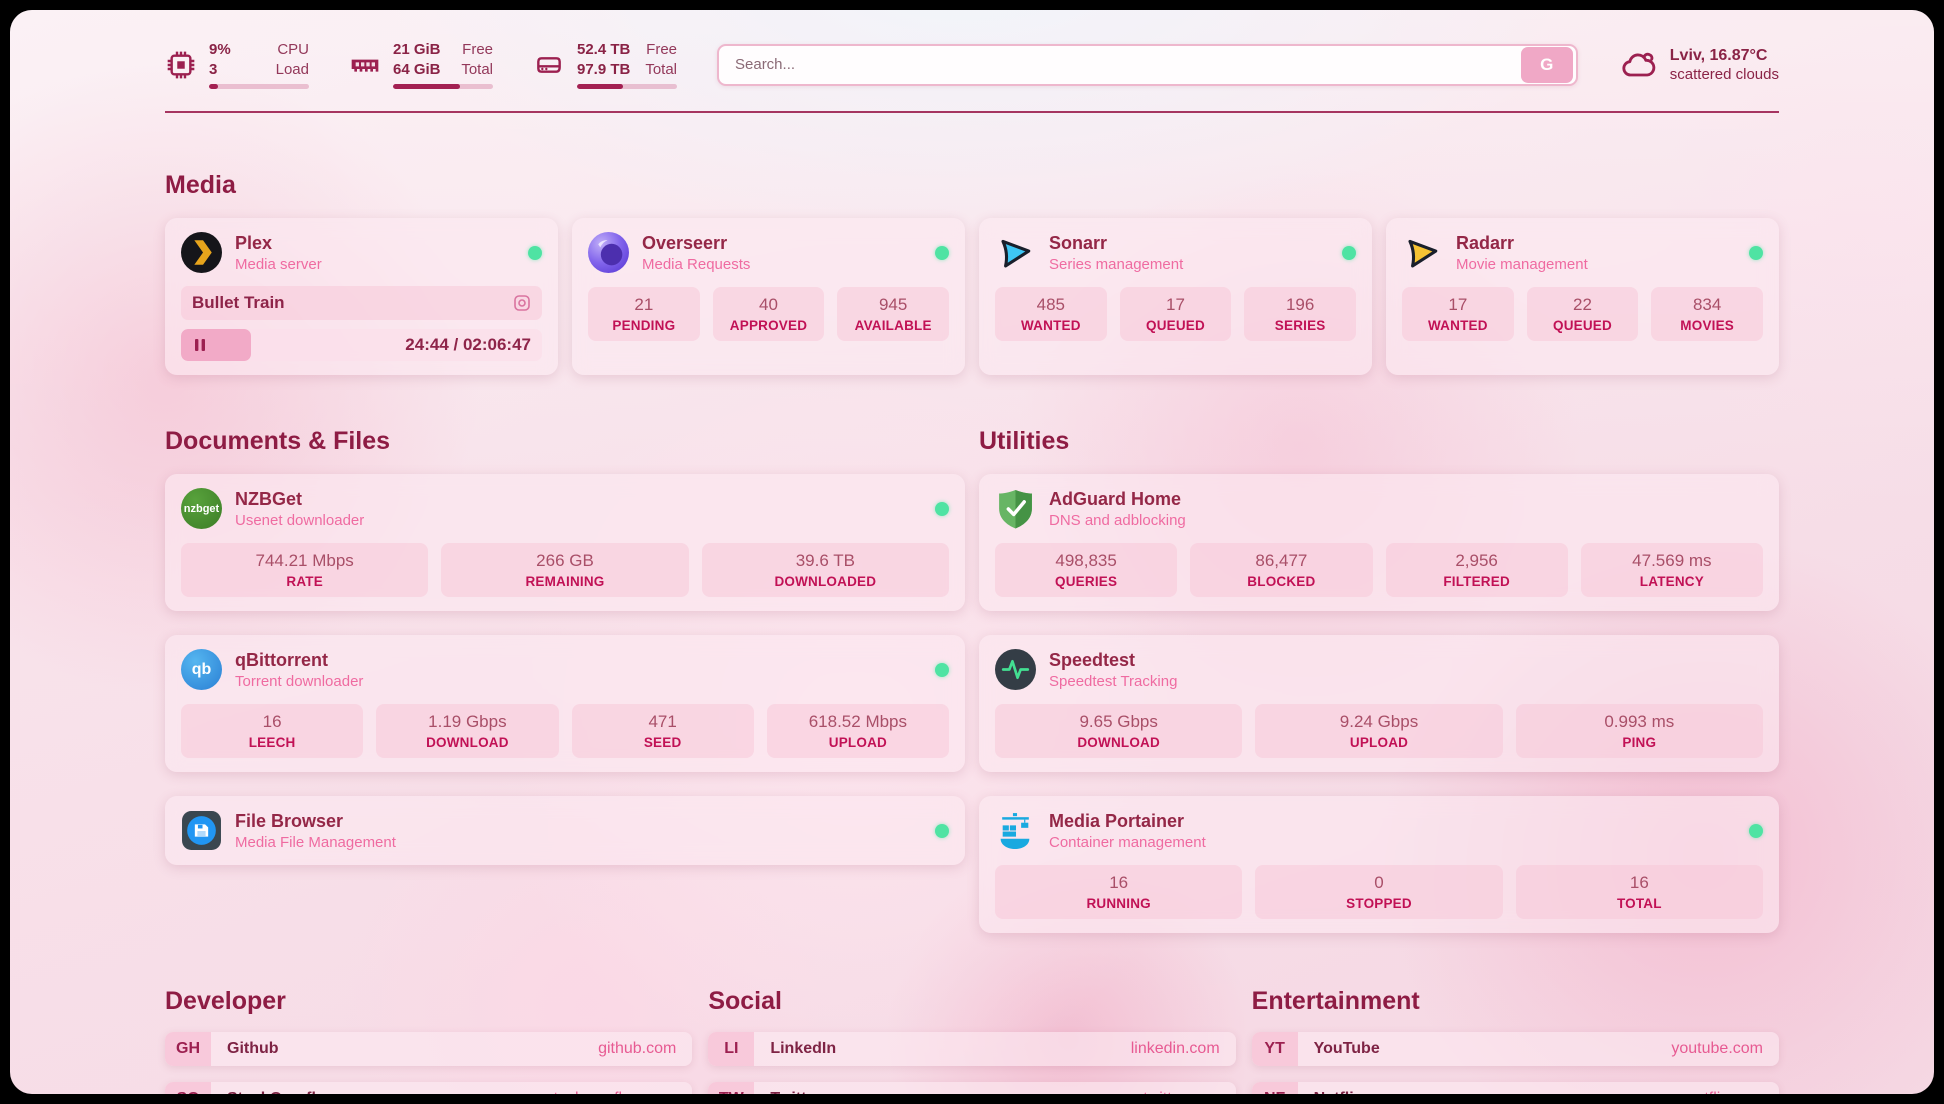 The width and height of the screenshot is (1944, 1104). I want to click on linkedin-url: linkedin.com, so click(1175, 1048).